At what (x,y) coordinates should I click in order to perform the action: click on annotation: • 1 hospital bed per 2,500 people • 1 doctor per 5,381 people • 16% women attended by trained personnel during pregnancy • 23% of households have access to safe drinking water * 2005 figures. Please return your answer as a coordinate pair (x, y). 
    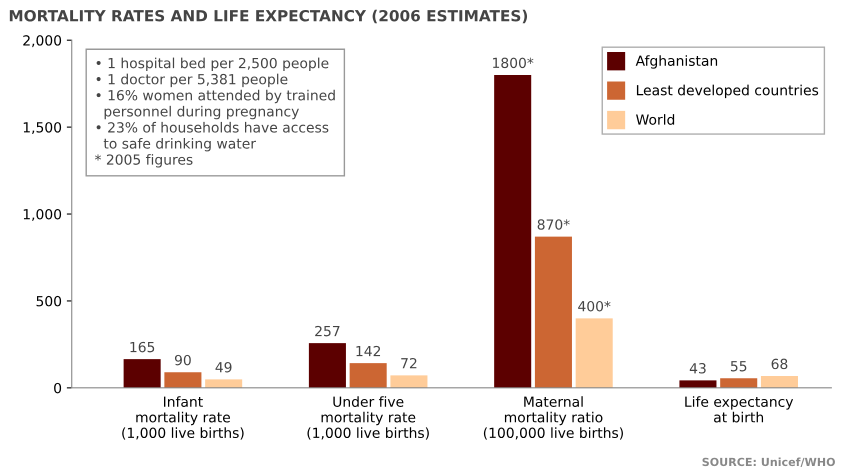
    Looking at the image, I should click on (214, 113).